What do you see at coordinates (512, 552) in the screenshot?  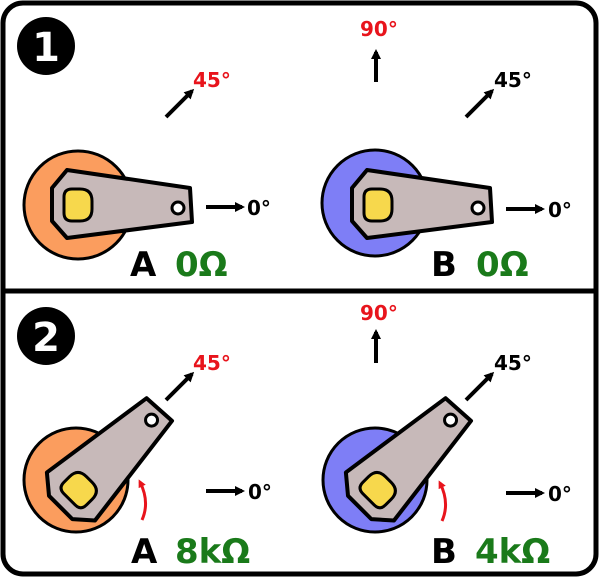 I see `resistance-value: 4kΩ` at bounding box center [512, 552].